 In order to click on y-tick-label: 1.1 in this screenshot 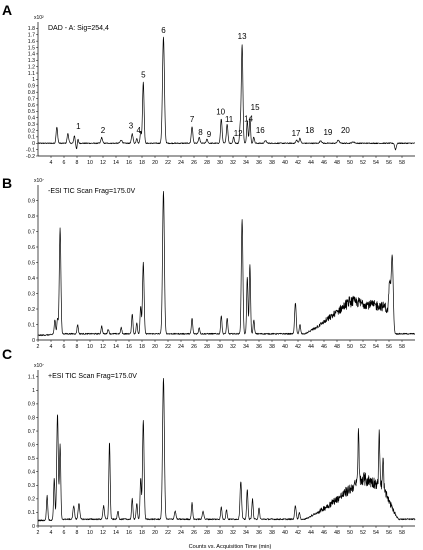, I will do `click(31, 378)`.